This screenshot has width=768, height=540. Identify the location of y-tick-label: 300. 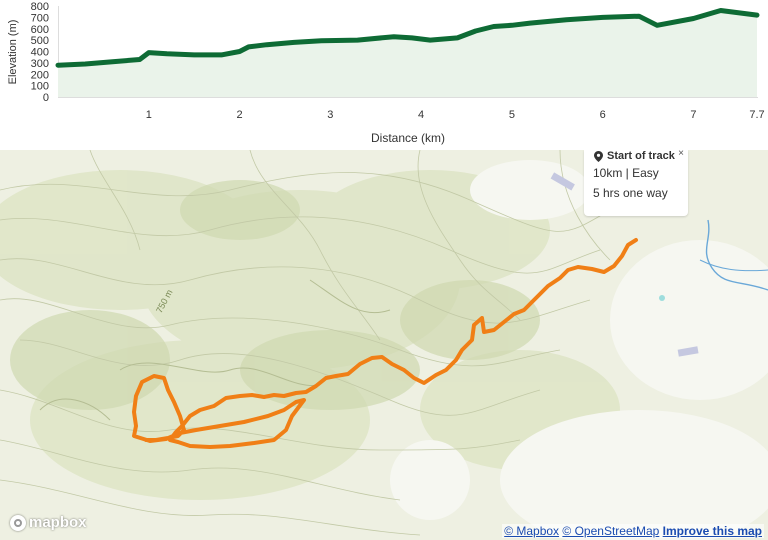
(40, 64).